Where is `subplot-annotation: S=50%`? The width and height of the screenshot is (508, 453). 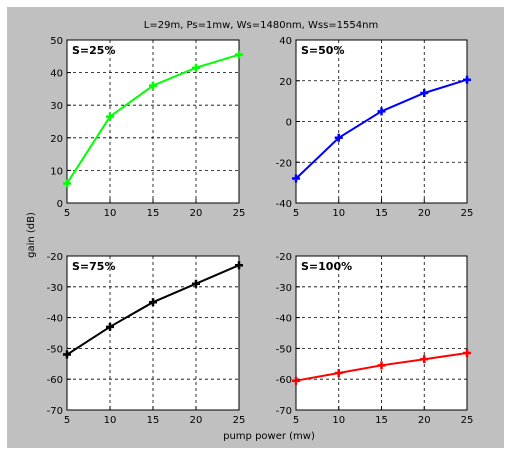
subplot-annotation: S=50% is located at coordinates (322, 50).